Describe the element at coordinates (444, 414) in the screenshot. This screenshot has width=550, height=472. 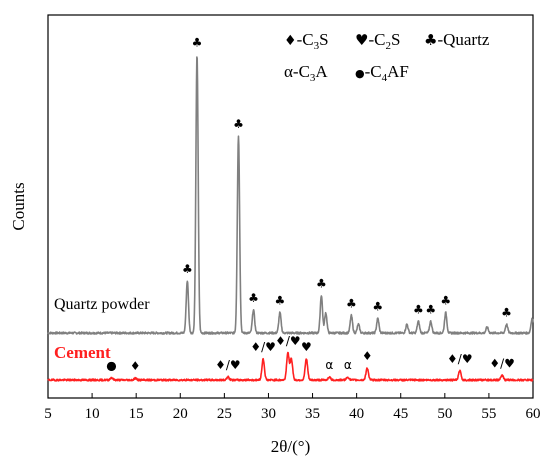
I see `x-tick-label-50: 50` at that location.